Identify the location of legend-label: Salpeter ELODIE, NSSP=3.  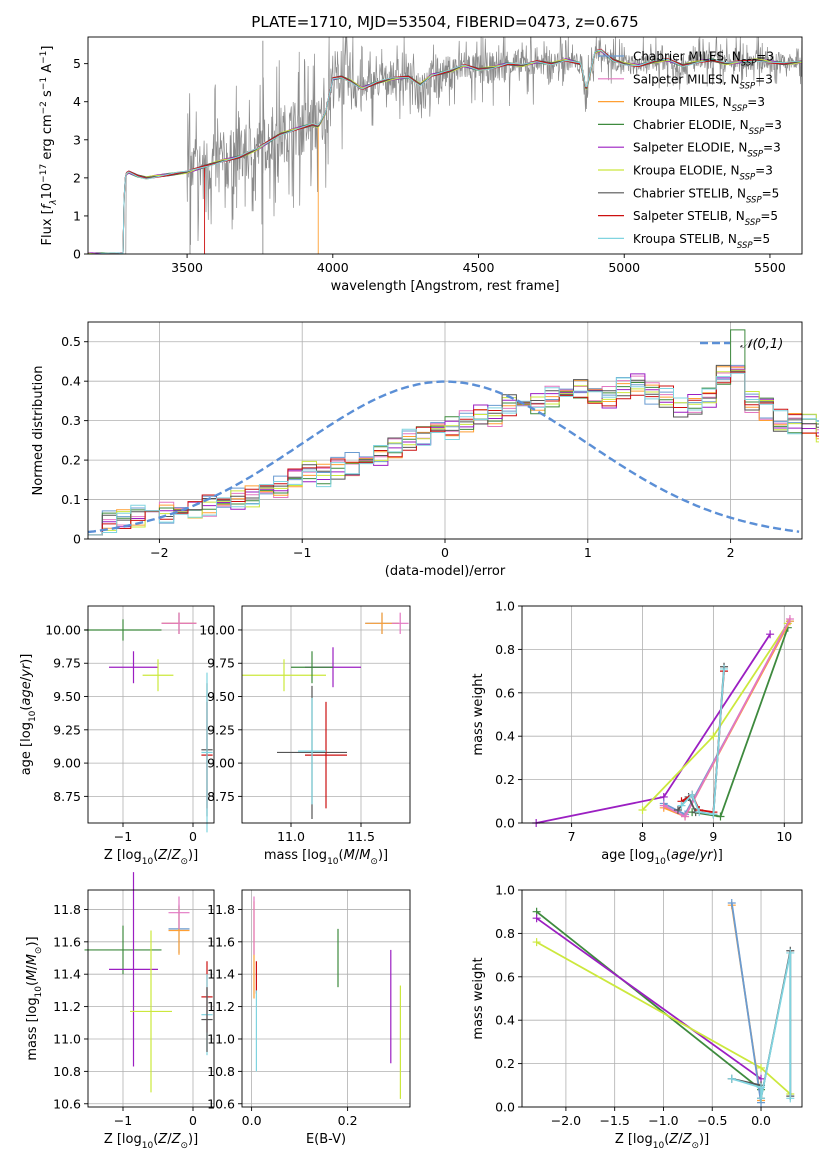
(707, 150).